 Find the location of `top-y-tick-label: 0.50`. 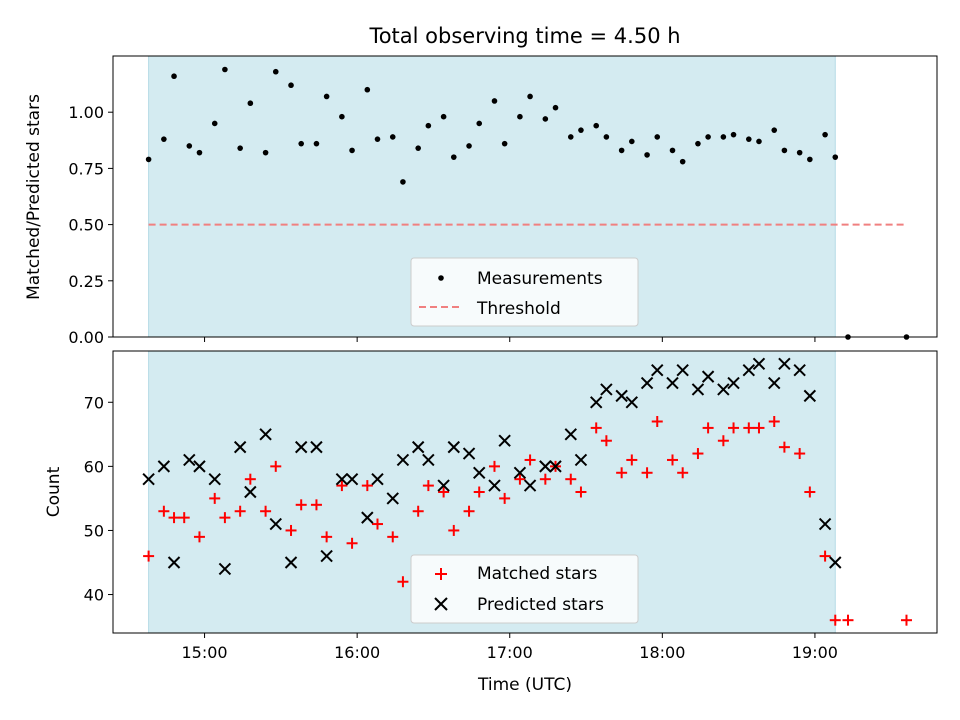

top-y-tick-label: 0.50 is located at coordinates (86, 225).